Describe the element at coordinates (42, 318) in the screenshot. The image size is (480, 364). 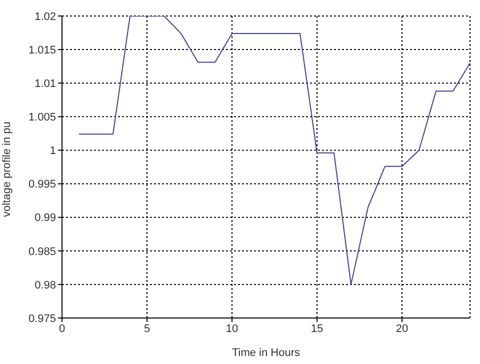
I see `y-tick-label: 0.975` at that location.